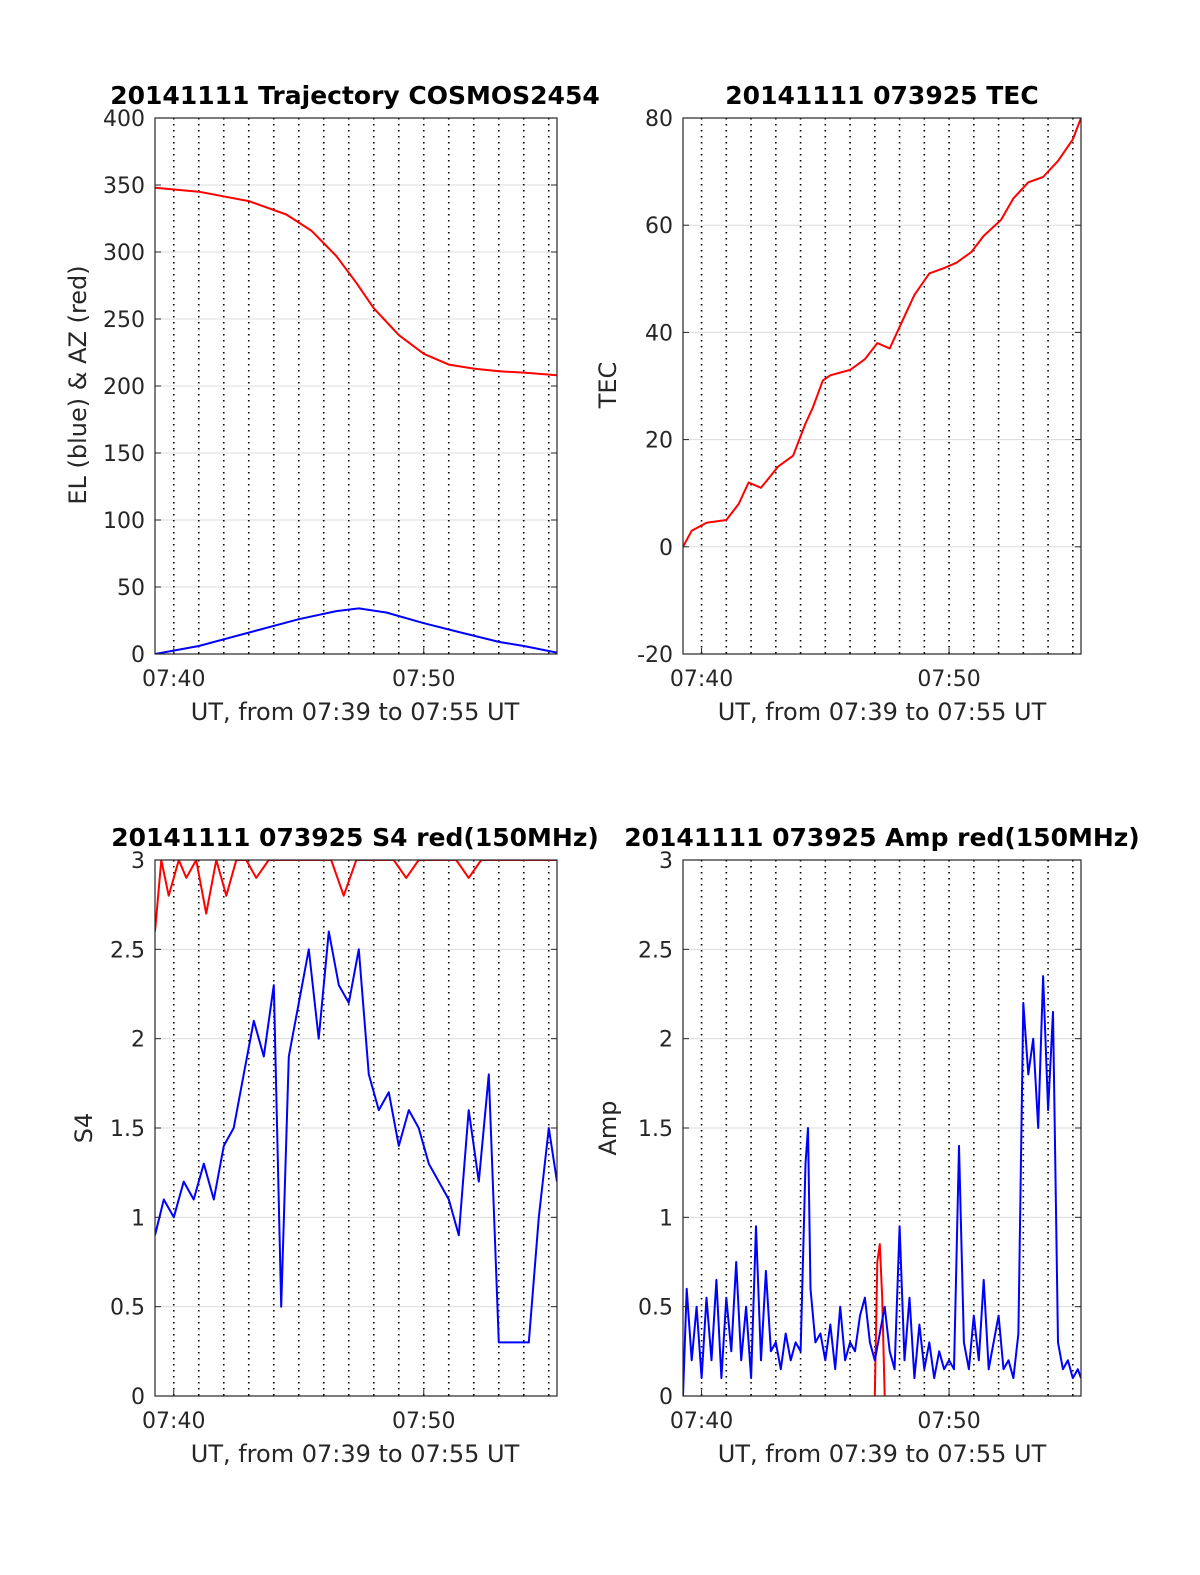 Image resolution: width=1200 pixels, height=1575 pixels. Describe the element at coordinates (608, 1127) in the screenshot. I see `amp-ylabel: Amp` at that location.